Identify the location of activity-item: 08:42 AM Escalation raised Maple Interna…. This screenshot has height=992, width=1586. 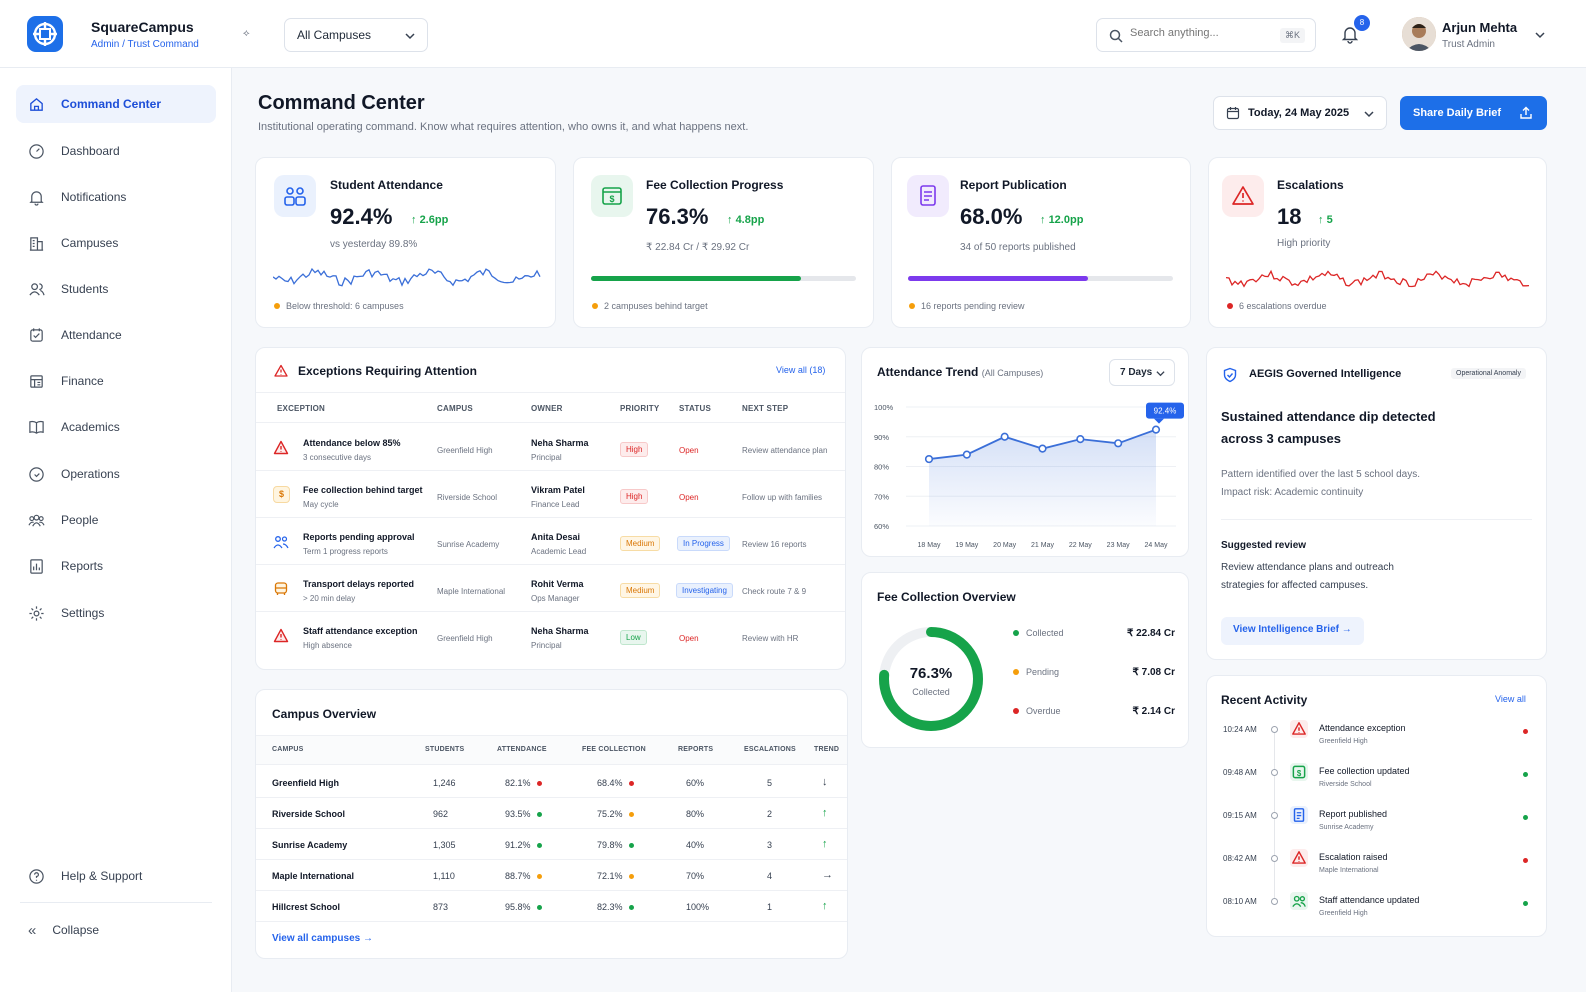
(1376, 869).